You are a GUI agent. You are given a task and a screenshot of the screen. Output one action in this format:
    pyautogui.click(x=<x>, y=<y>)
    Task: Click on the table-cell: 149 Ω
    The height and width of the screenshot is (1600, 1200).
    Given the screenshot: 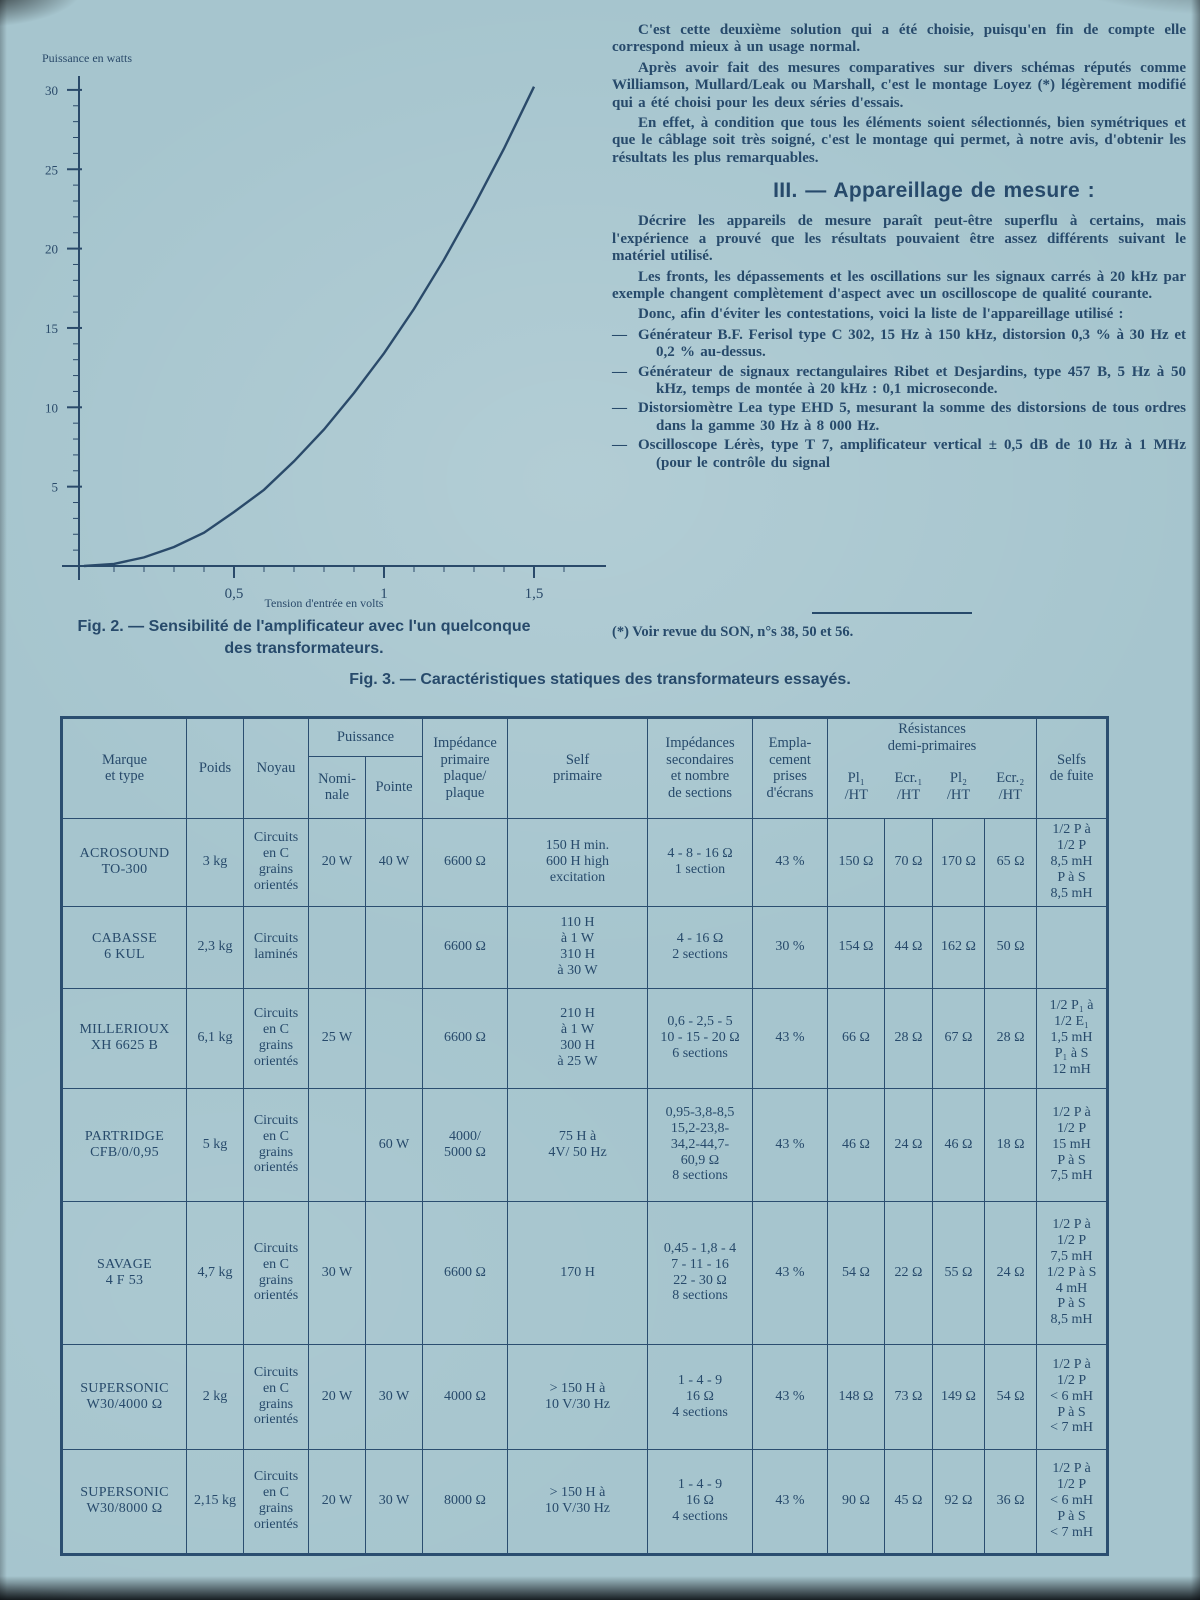 What is the action you would take?
    pyautogui.click(x=958, y=1396)
    